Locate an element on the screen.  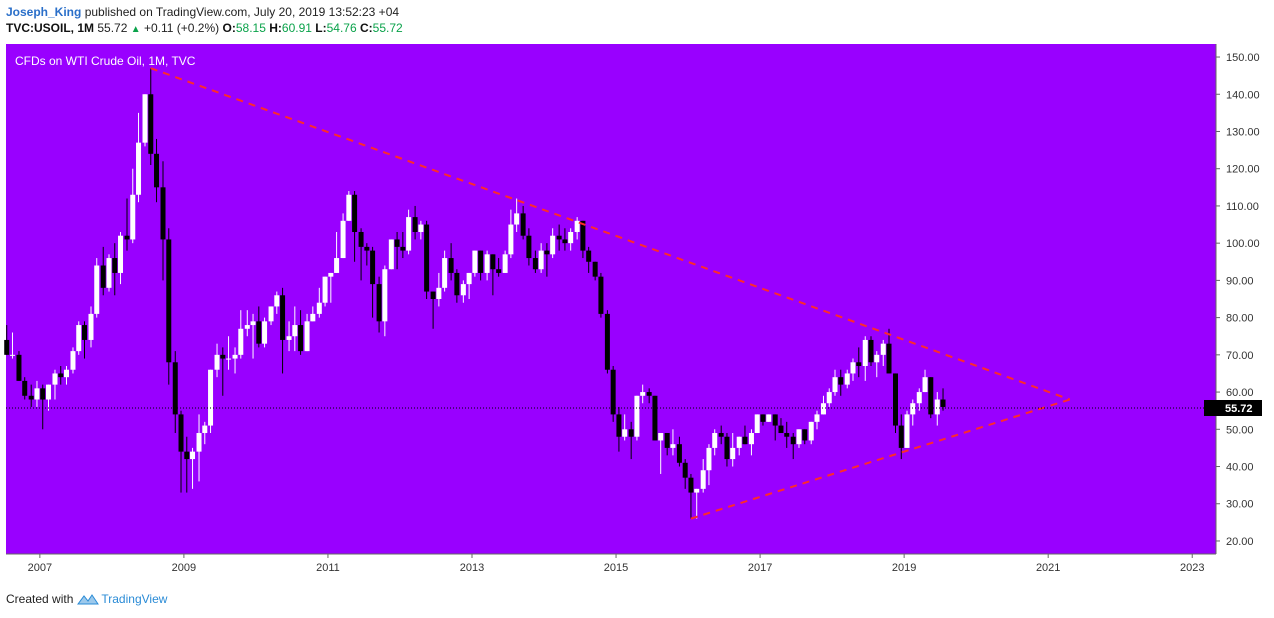
price-tick-label: 120.00 is located at coordinates (1243, 170).